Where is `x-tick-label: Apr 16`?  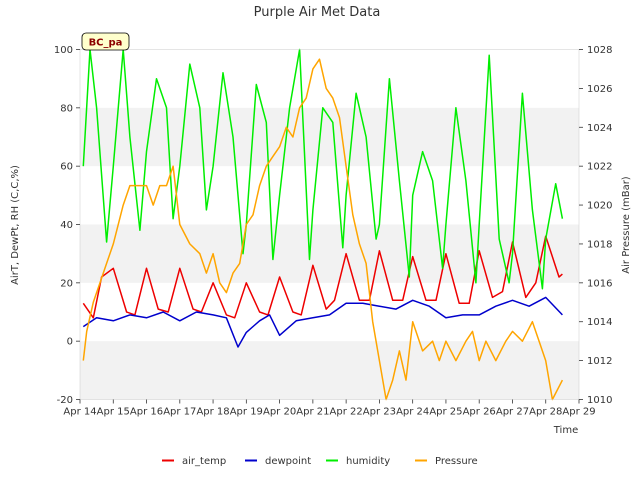 x-tick-label: Apr 16 is located at coordinates (146, 412).